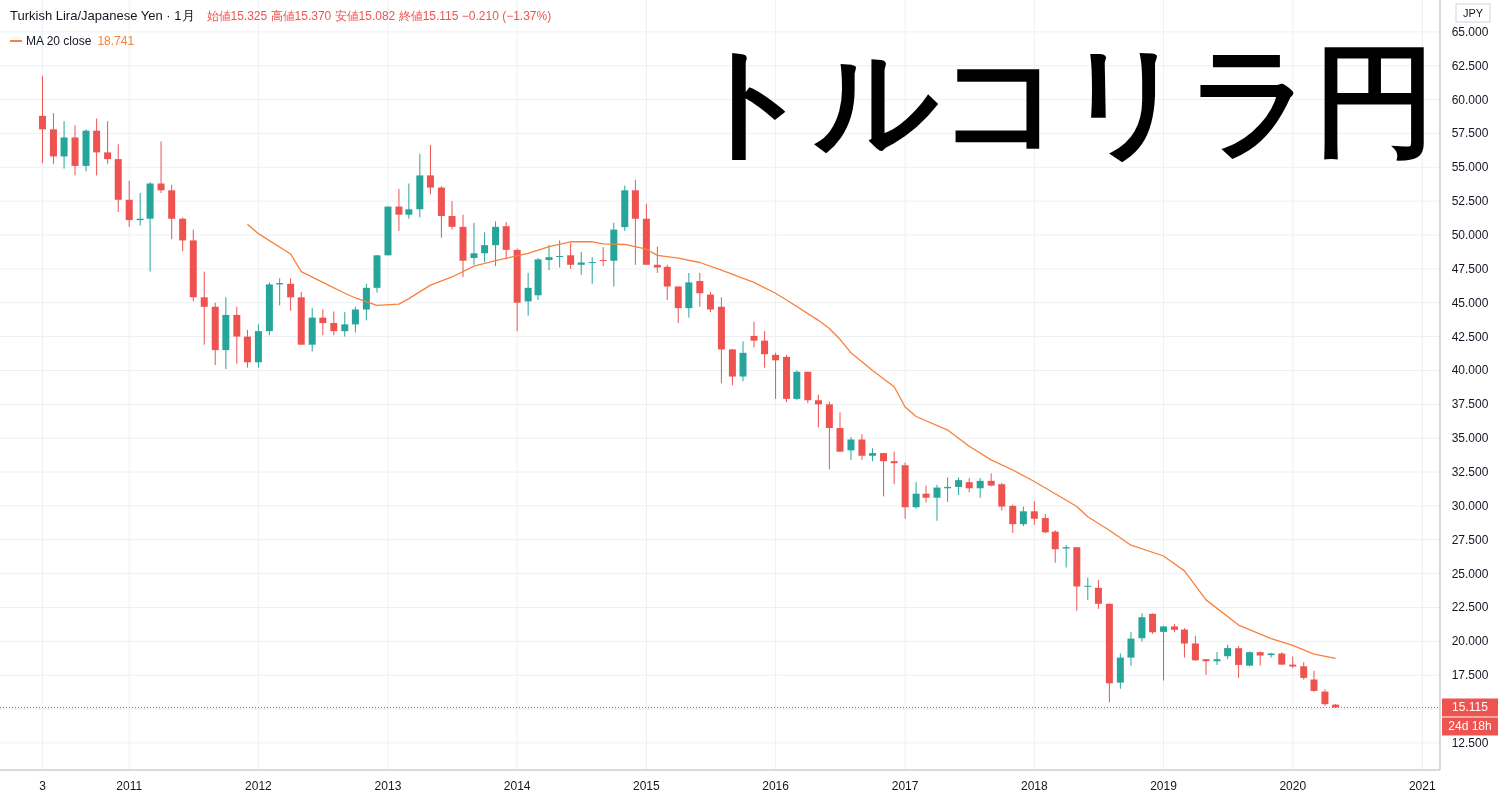  I want to click on y-tick-label: 57.500, so click(1470, 133).